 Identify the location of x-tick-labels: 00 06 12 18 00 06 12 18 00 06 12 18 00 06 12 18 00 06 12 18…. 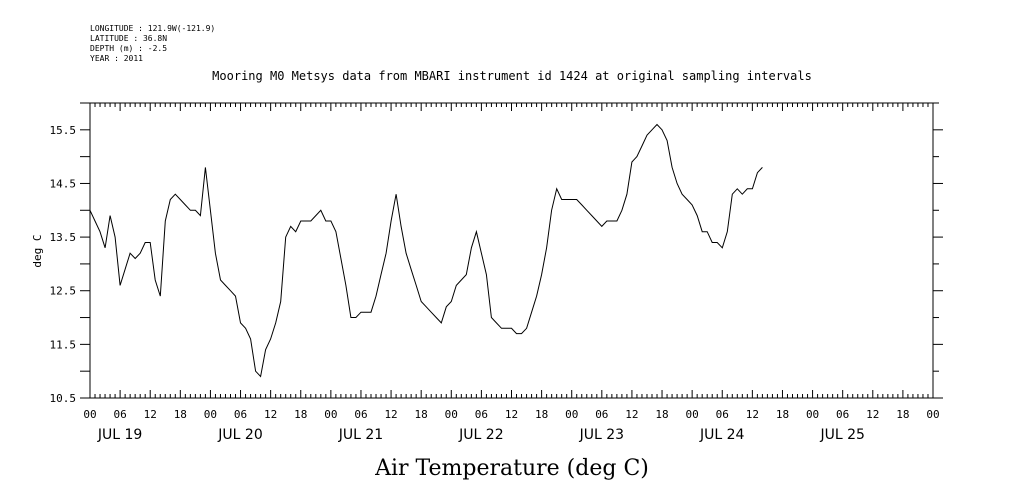
(511, 414).